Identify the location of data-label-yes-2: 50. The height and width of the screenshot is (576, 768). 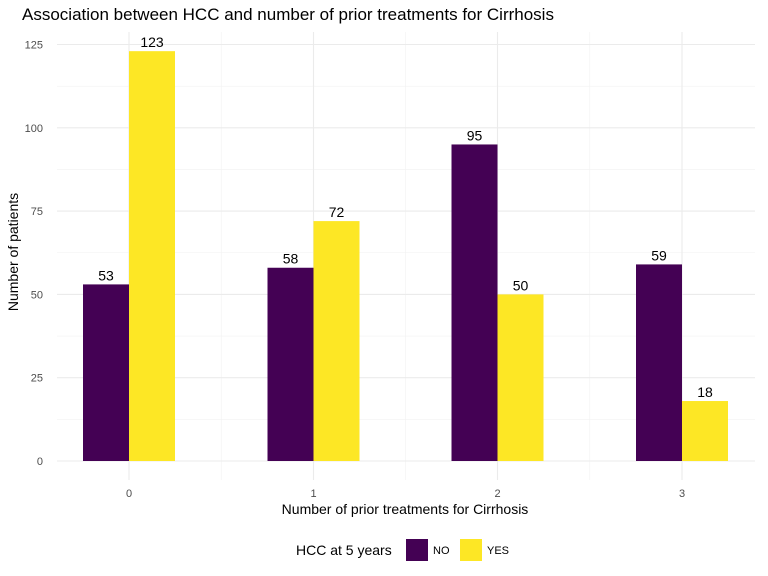
(521, 285).